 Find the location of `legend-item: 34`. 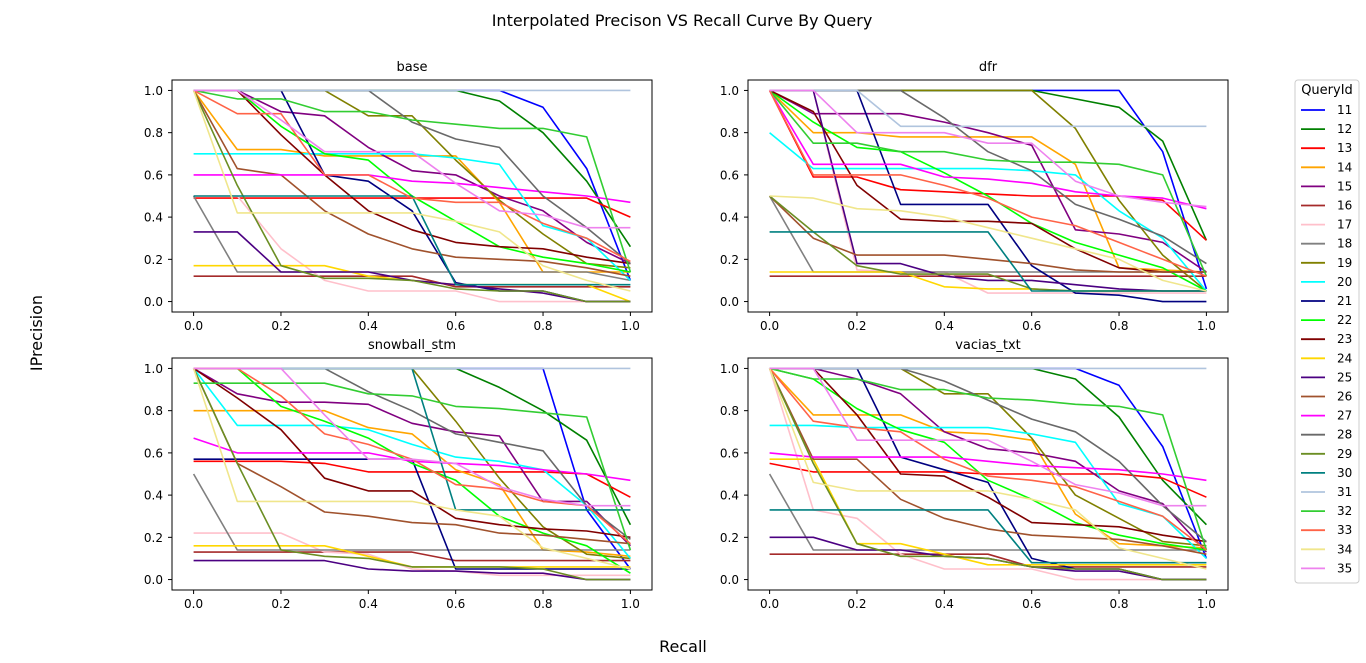

legend-item: 34 is located at coordinates (1326, 549).